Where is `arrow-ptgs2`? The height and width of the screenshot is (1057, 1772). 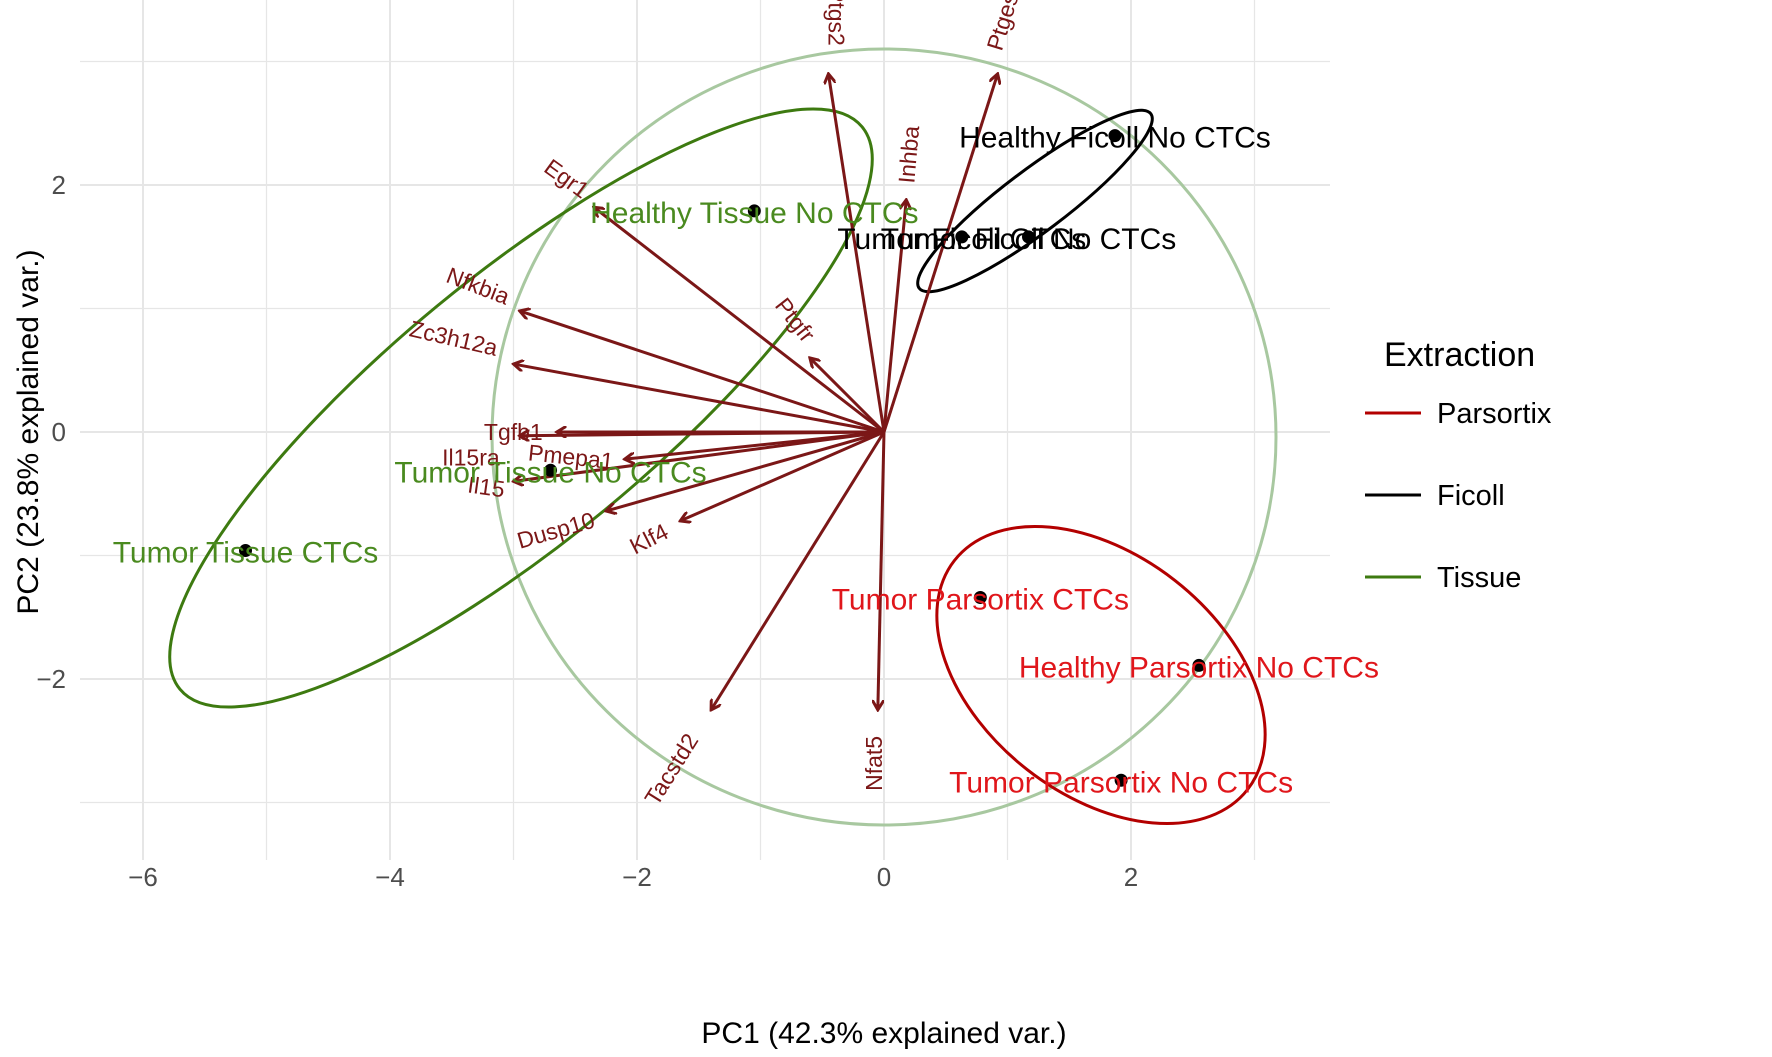
arrow-ptgs2 is located at coordinates (857, 253).